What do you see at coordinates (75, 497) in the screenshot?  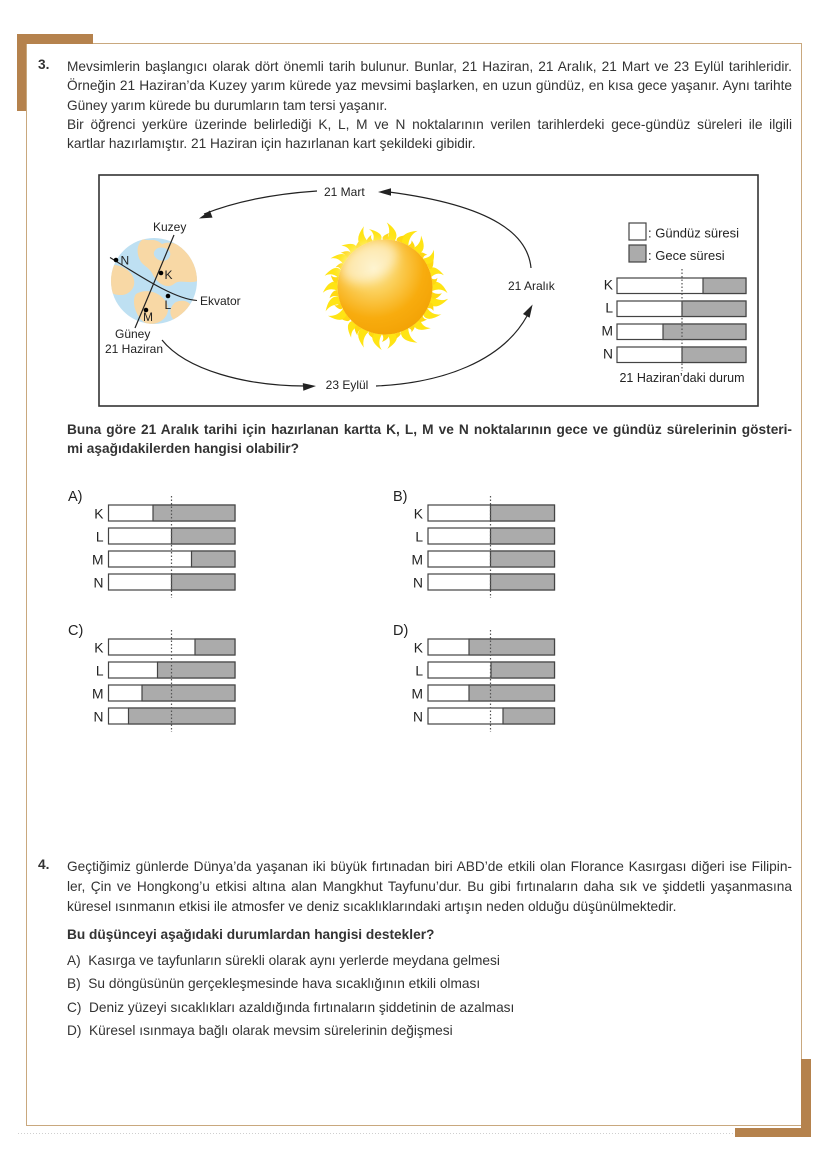 I see `svg-text: A)` at bounding box center [75, 497].